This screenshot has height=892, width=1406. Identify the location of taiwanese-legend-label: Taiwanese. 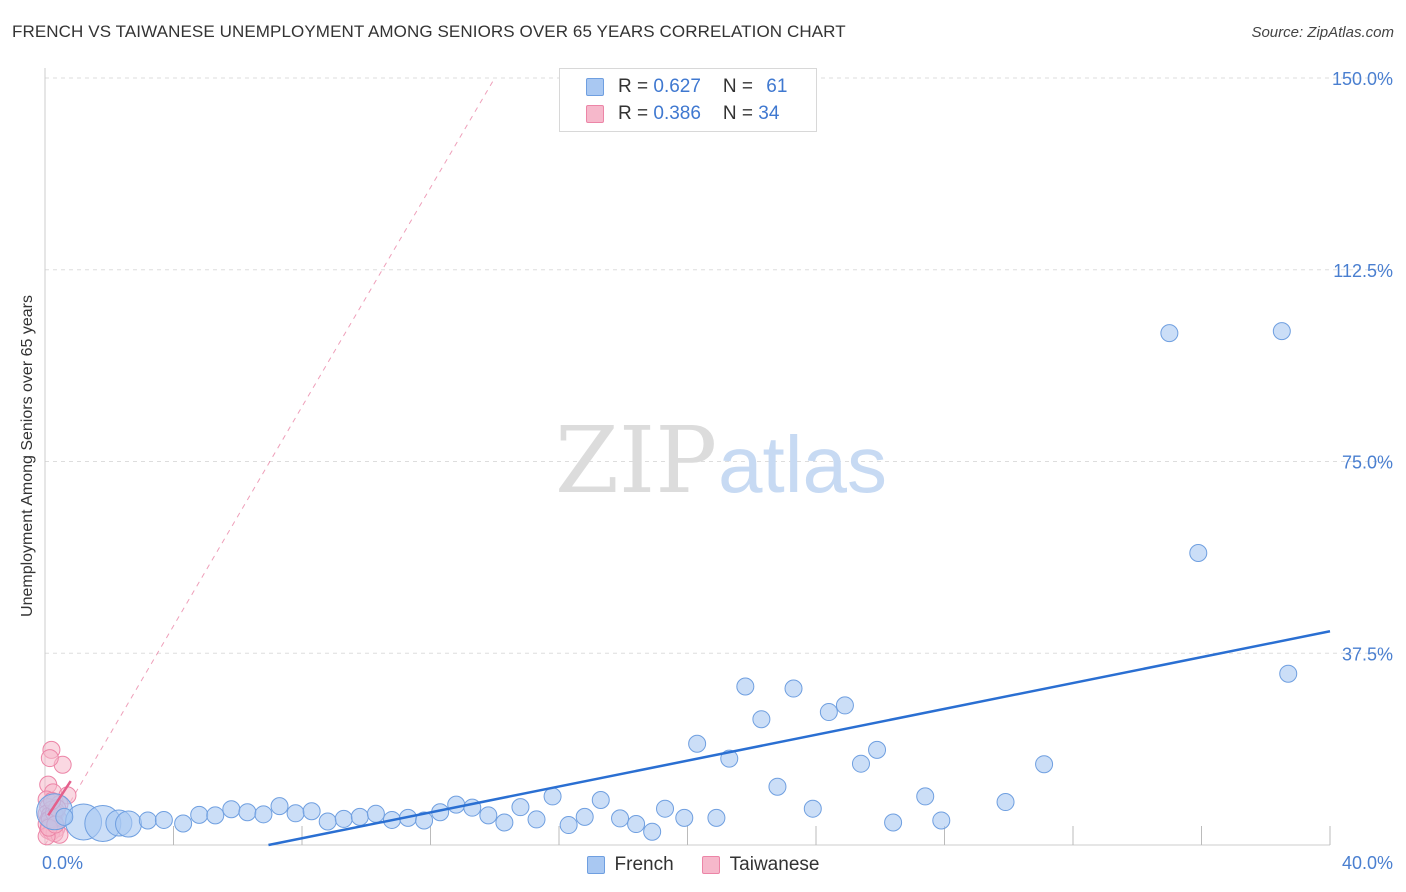
(774, 864).